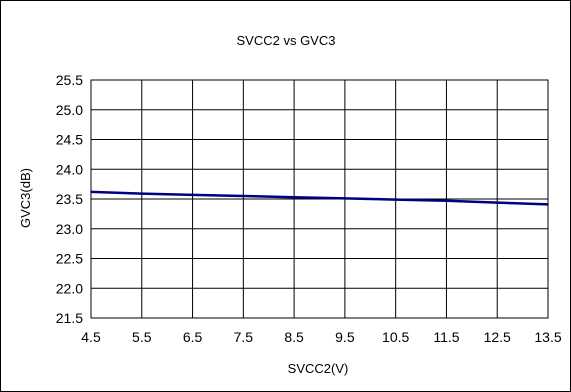 This screenshot has height=392, width=571. What do you see at coordinates (69, 140) in the screenshot?
I see `y-tick-label: 24.5` at bounding box center [69, 140].